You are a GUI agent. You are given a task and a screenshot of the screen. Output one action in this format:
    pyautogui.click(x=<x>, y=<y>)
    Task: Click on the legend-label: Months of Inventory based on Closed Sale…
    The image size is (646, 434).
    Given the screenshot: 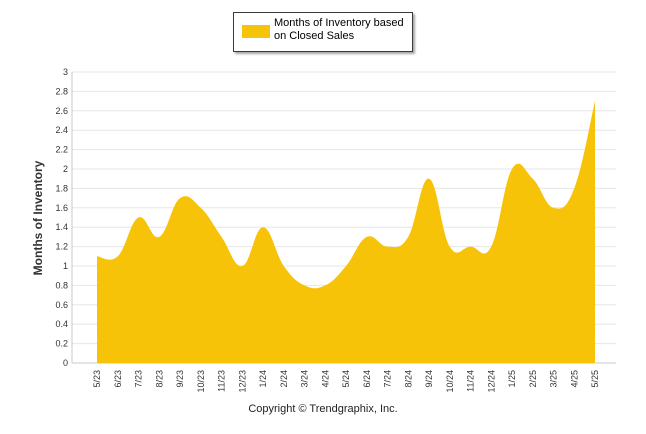 What is the action you would take?
    pyautogui.click(x=339, y=29)
    